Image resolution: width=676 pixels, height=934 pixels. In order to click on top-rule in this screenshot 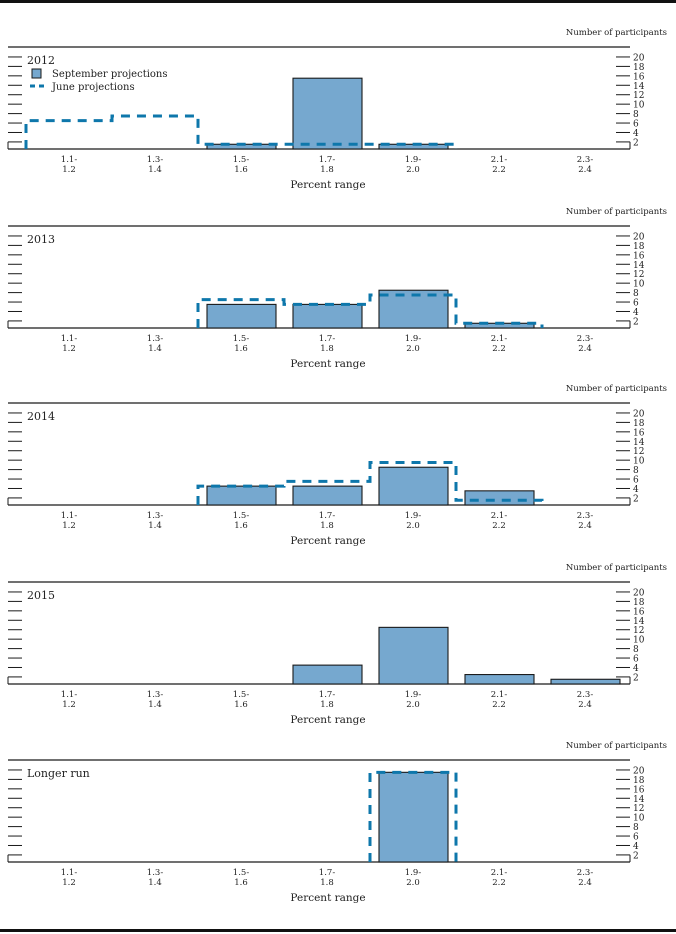, I will do `click(338, 1)`.